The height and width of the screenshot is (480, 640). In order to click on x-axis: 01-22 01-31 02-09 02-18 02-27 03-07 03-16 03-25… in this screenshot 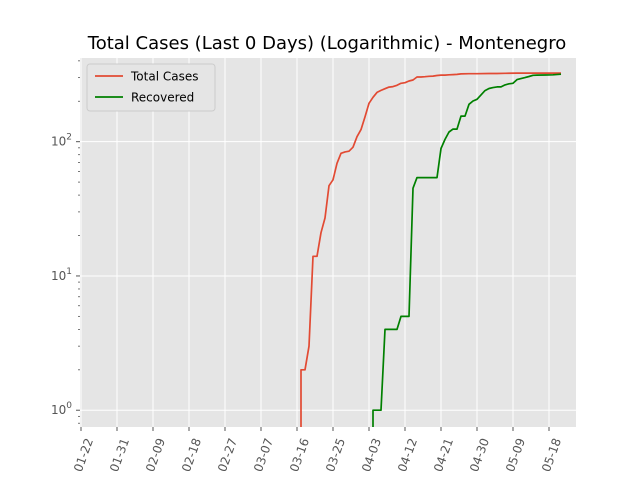, I will do `click(317, 450)`.